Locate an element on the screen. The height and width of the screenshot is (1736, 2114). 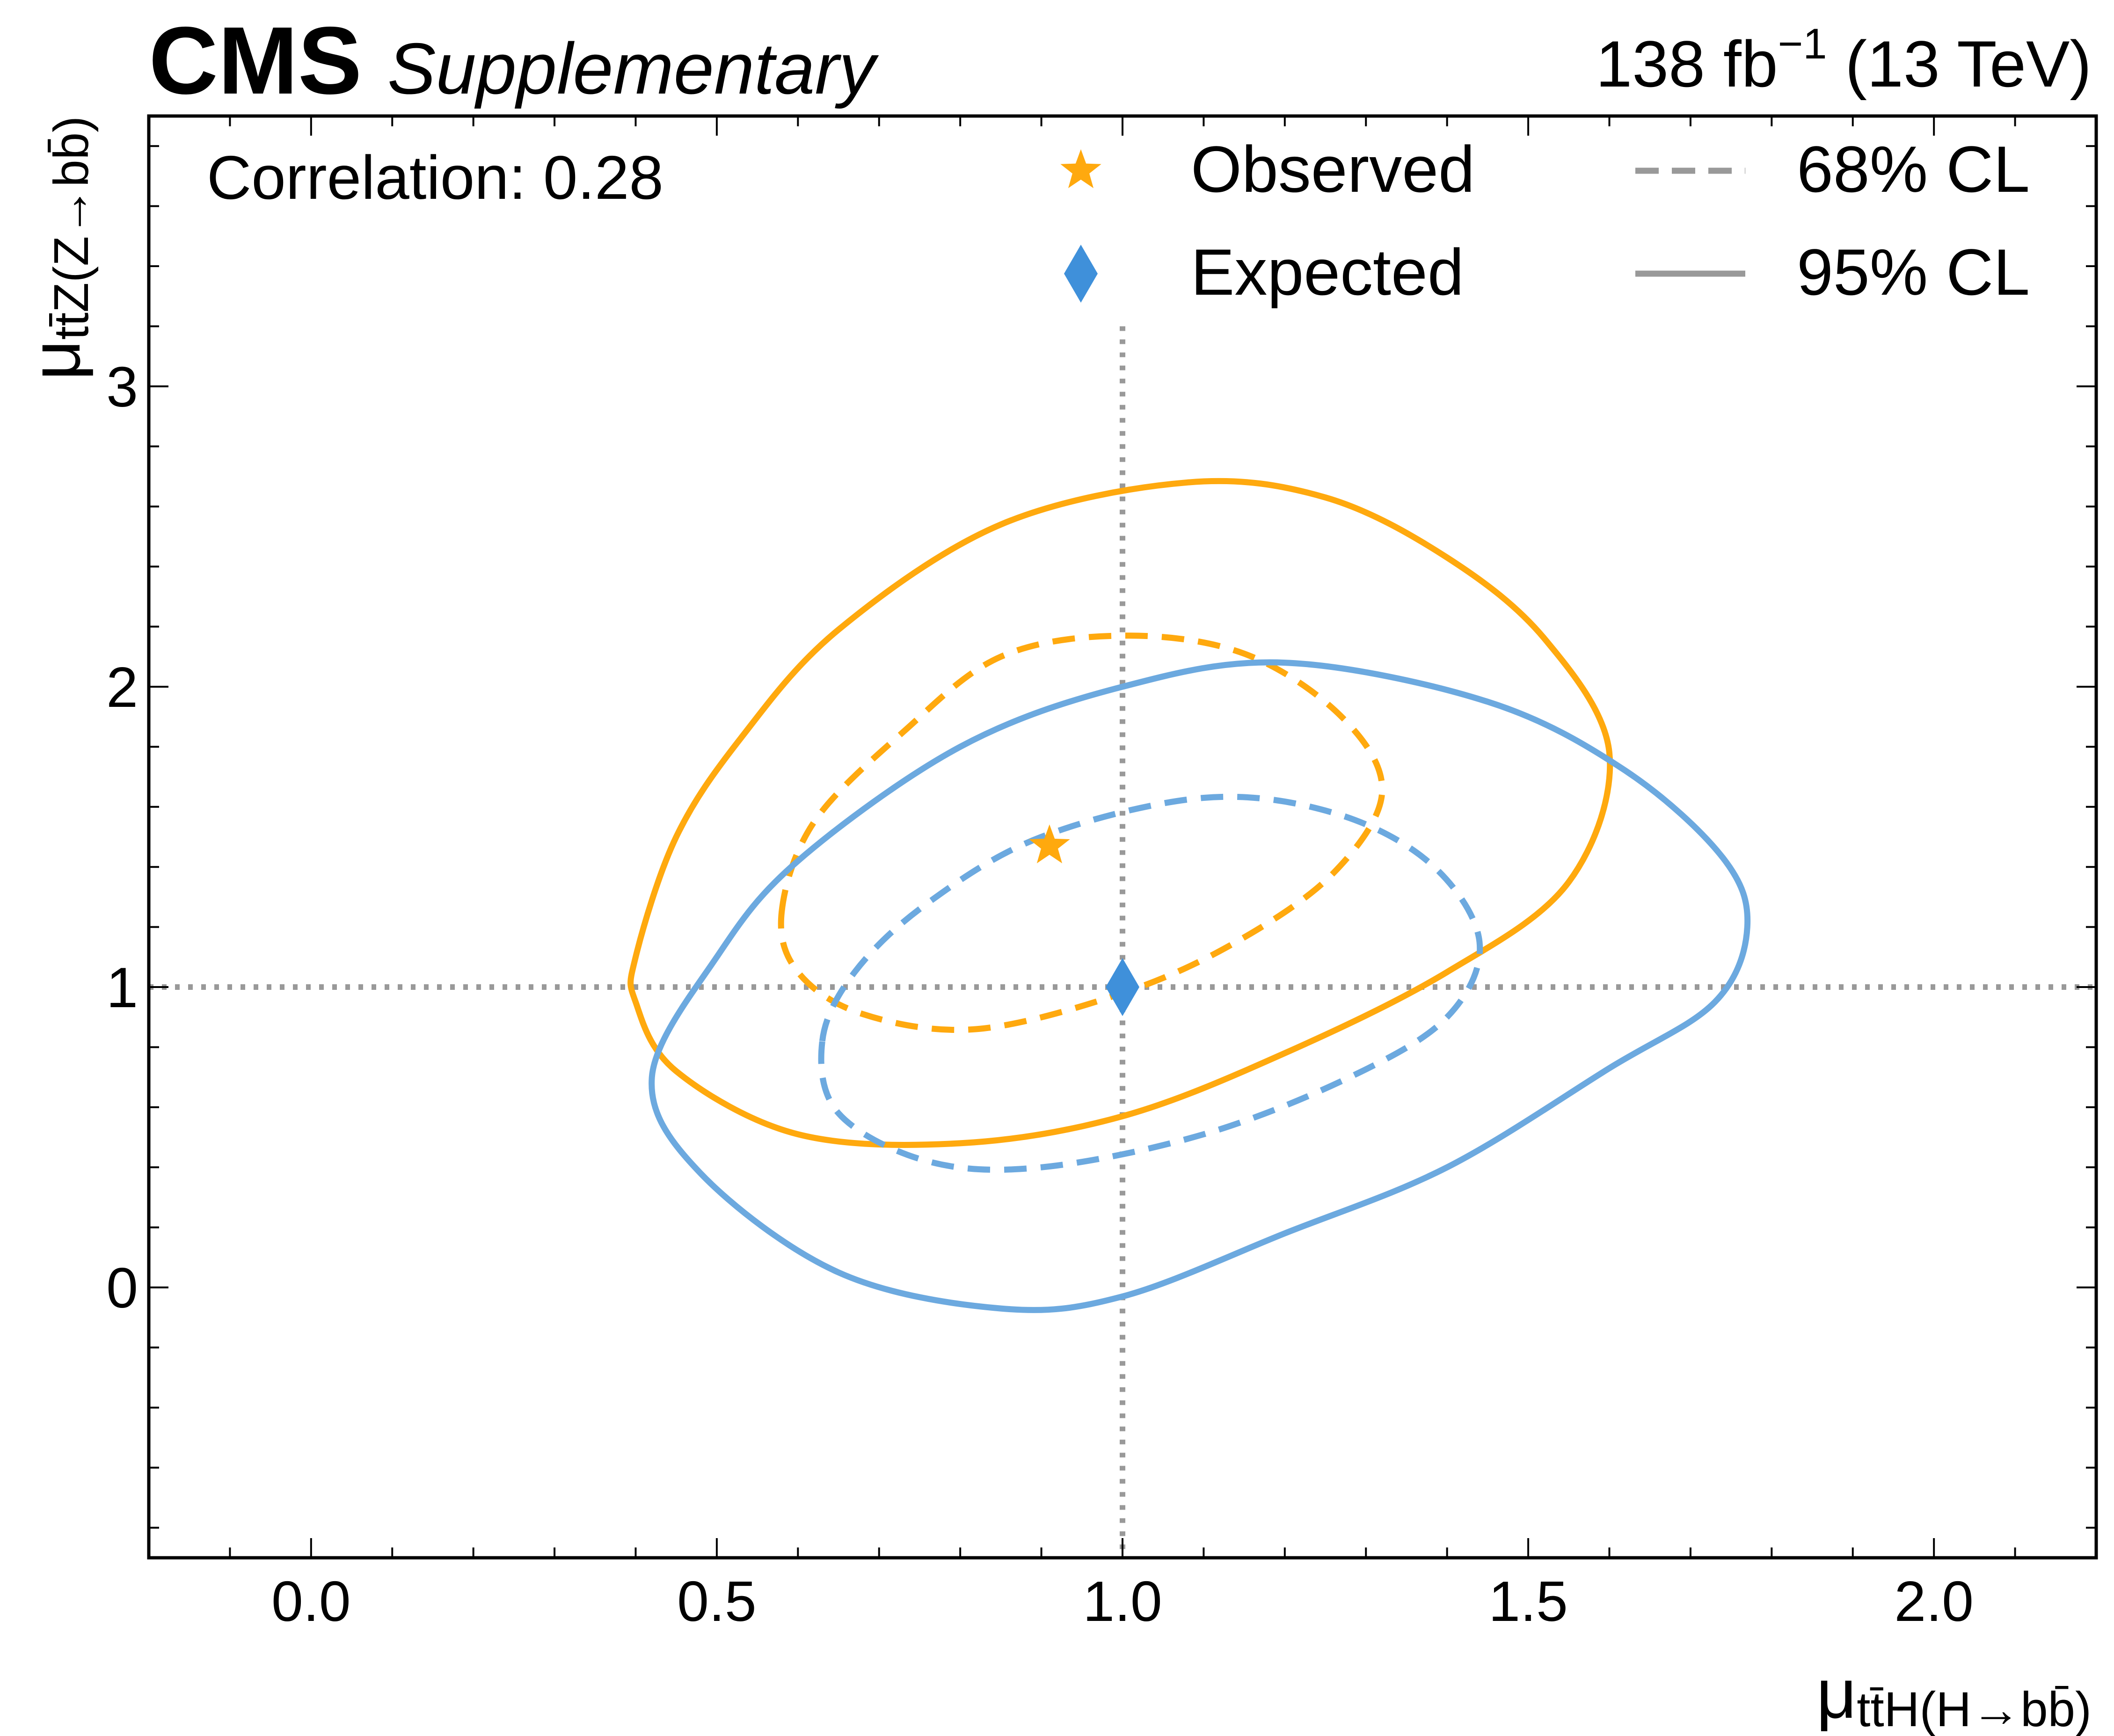
x-axis-label-sub: tt̄H(H→bb̄) is located at coordinates (1974, 1709).